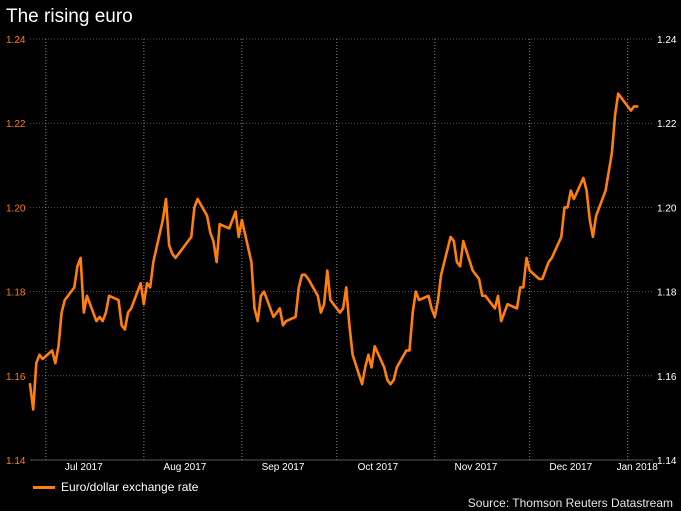  What do you see at coordinates (570, 503) in the screenshot?
I see `source-note: Source: Thomson Reuters Datastream` at bounding box center [570, 503].